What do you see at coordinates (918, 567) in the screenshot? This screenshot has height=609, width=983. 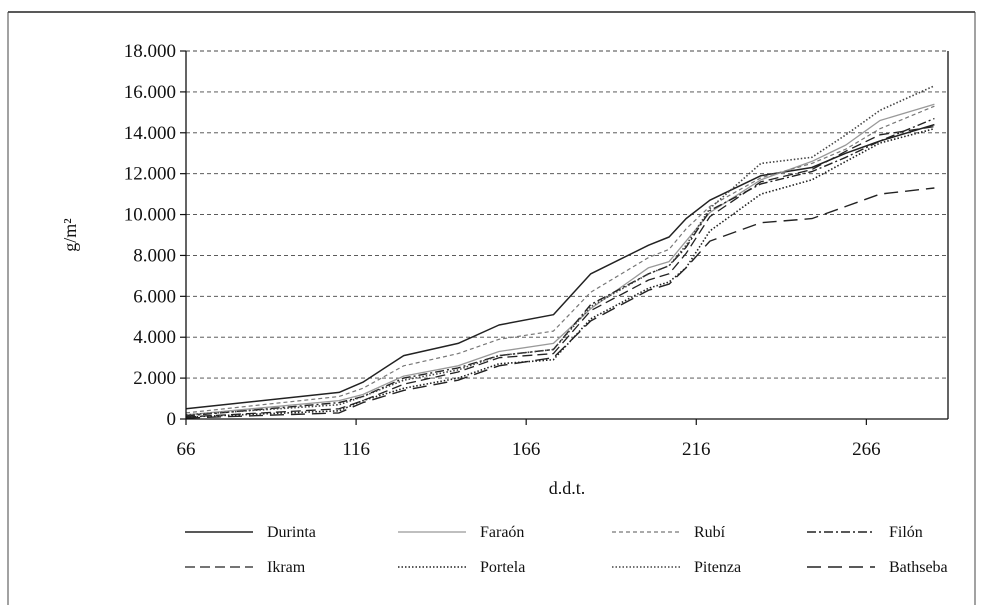 I see `legend-label: Bathseba` at bounding box center [918, 567].